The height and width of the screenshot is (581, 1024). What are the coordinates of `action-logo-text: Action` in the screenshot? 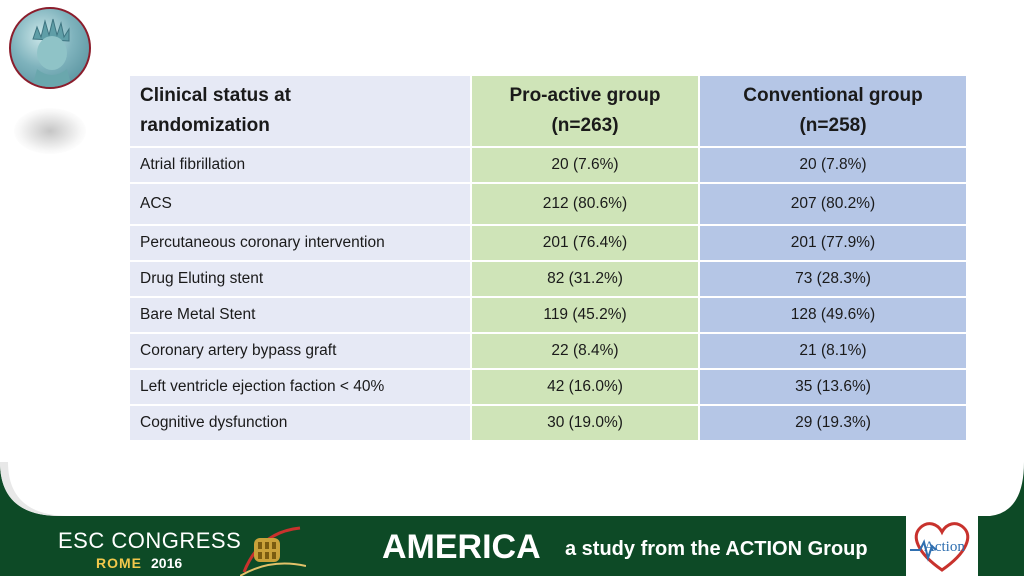 It's located at (944, 547).